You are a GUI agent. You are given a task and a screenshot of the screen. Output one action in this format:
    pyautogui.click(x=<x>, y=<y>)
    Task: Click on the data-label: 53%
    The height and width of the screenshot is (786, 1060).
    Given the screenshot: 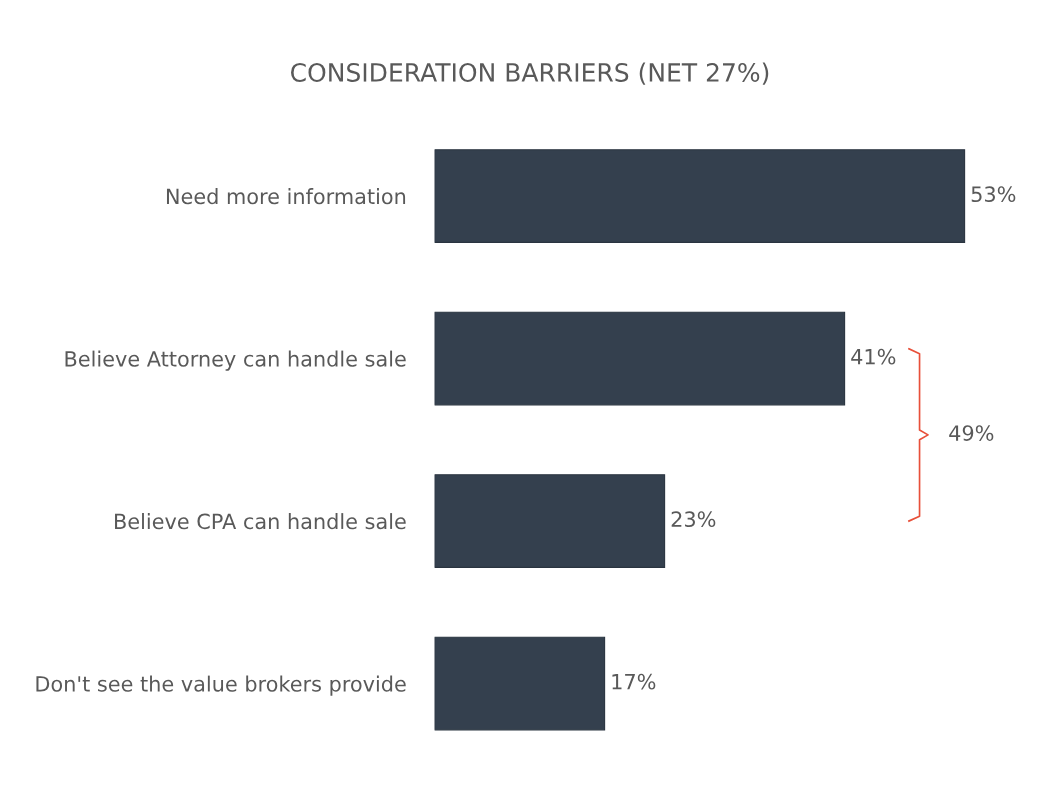 What is the action you would take?
    pyautogui.click(x=993, y=194)
    